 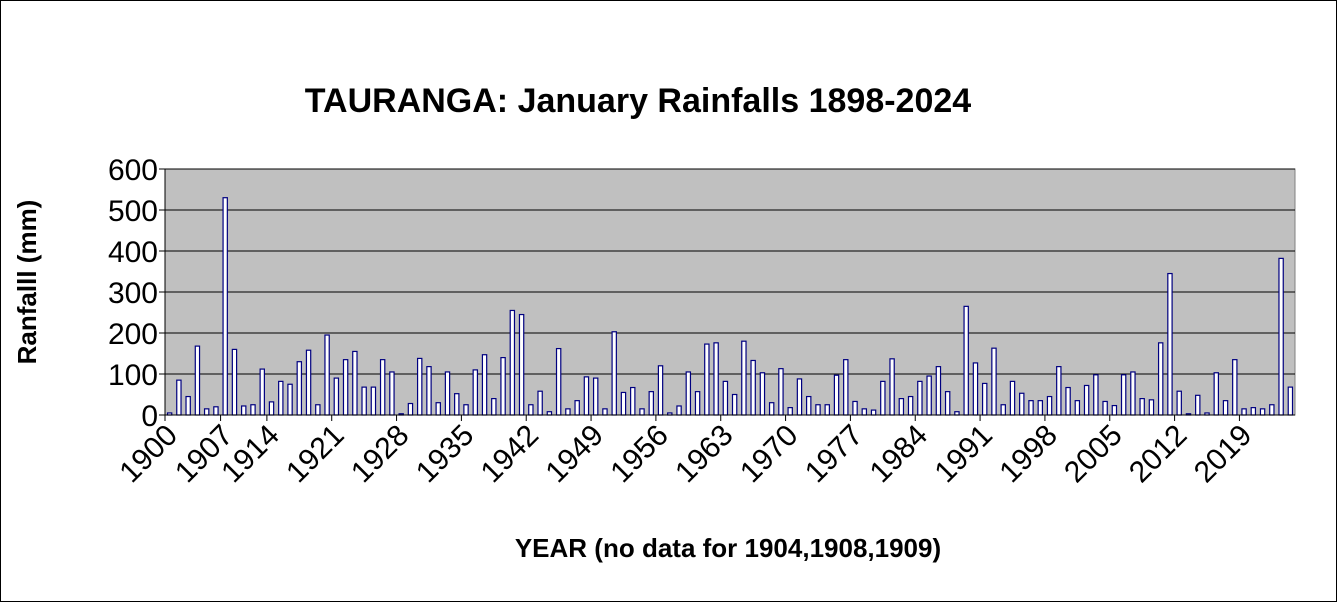 What do you see at coordinates (1272, 410) in the screenshot?
I see `bar-2022` at bounding box center [1272, 410].